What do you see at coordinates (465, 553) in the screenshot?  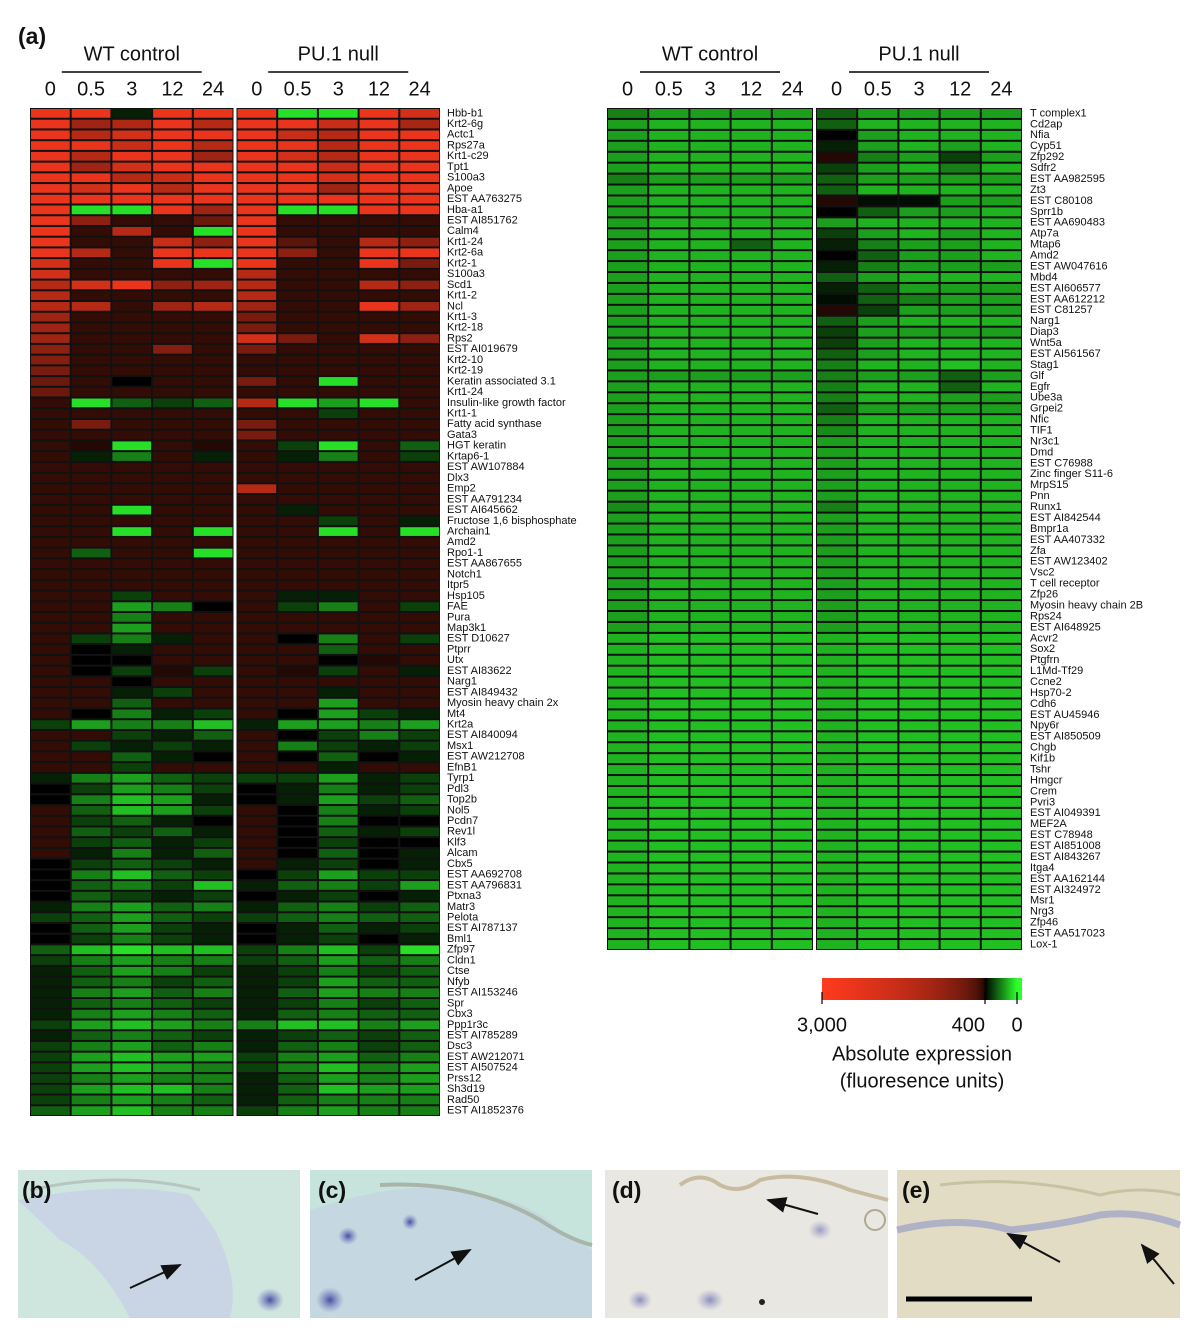 I see `row-label: Rpo1-1` at bounding box center [465, 553].